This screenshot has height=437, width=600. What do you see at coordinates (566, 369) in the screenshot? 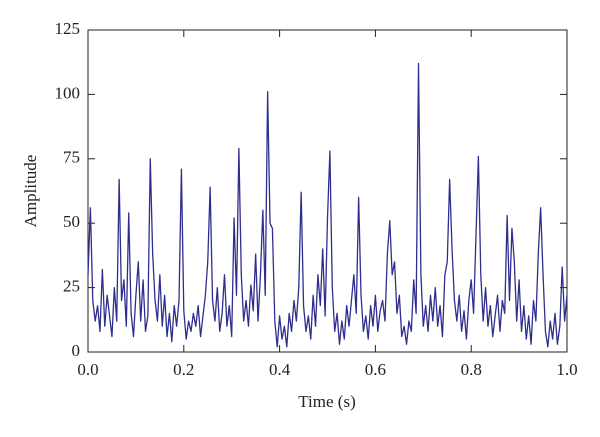
I see `x-tick-label: 1.0` at bounding box center [566, 369].